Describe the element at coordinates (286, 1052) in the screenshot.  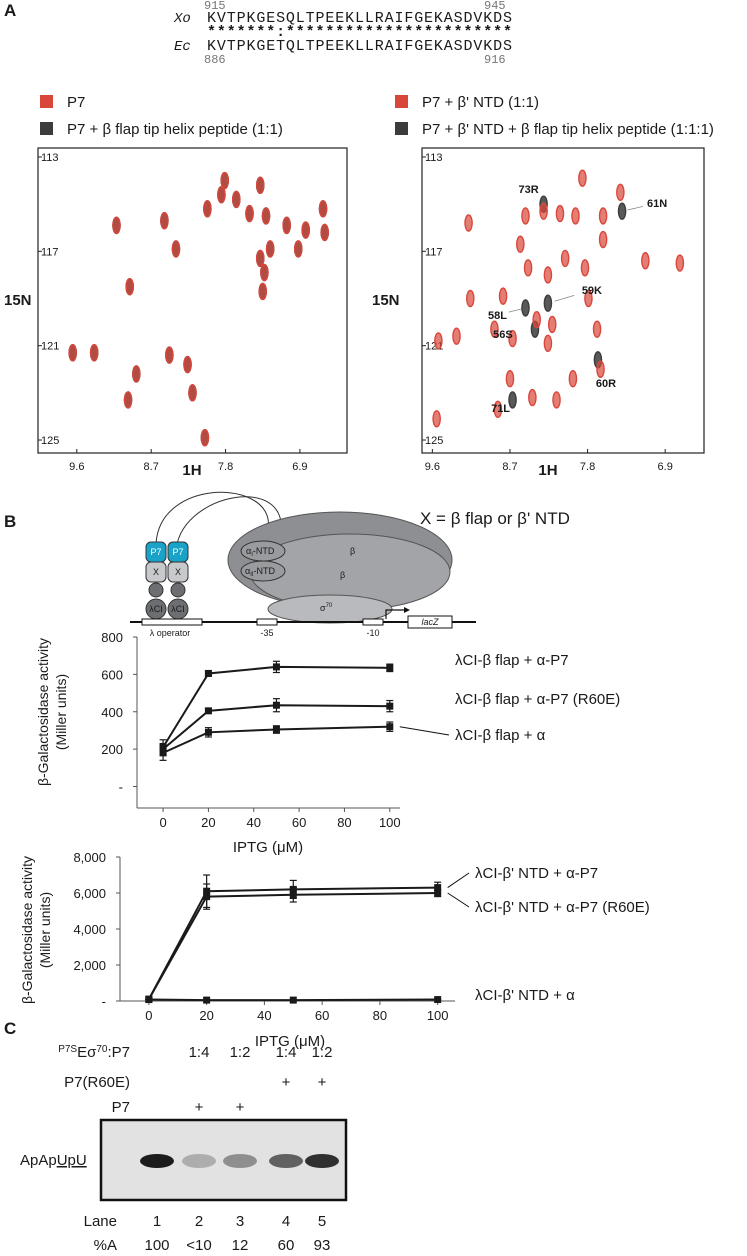
I see `cell: 1:4` at that location.